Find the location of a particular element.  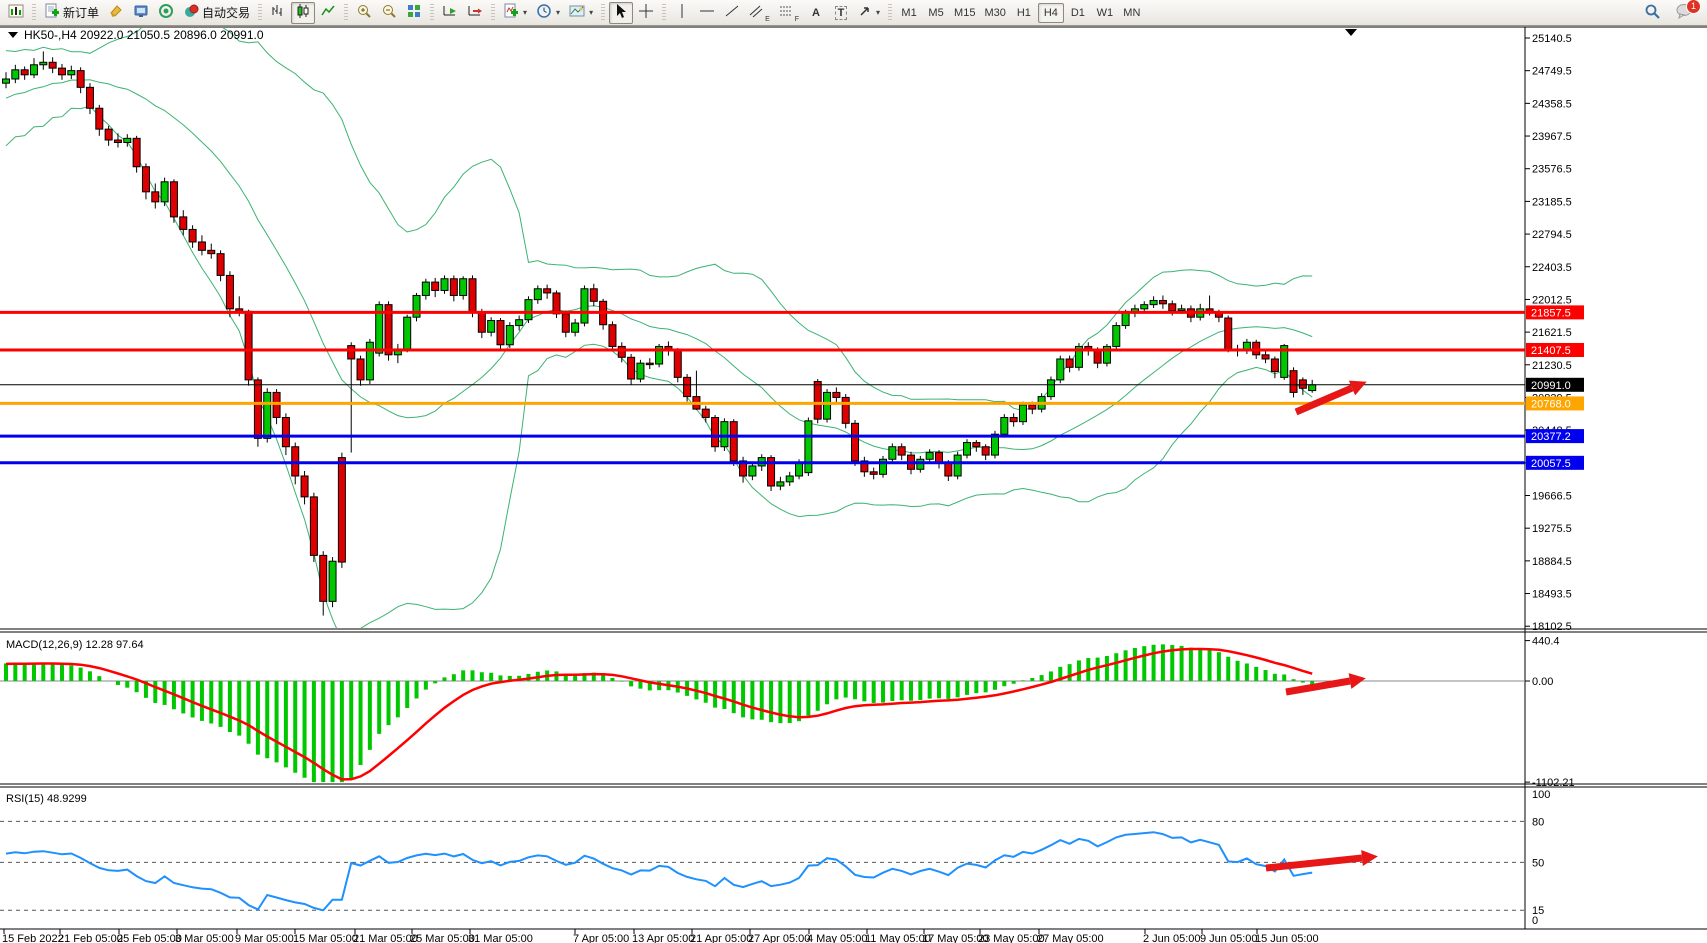

trend-arrow-rsi is located at coordinates (1314, 863).